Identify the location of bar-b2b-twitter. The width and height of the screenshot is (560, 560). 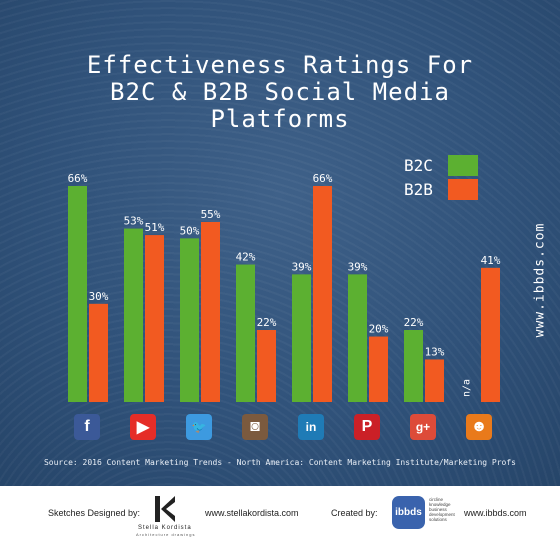
(210, 312).